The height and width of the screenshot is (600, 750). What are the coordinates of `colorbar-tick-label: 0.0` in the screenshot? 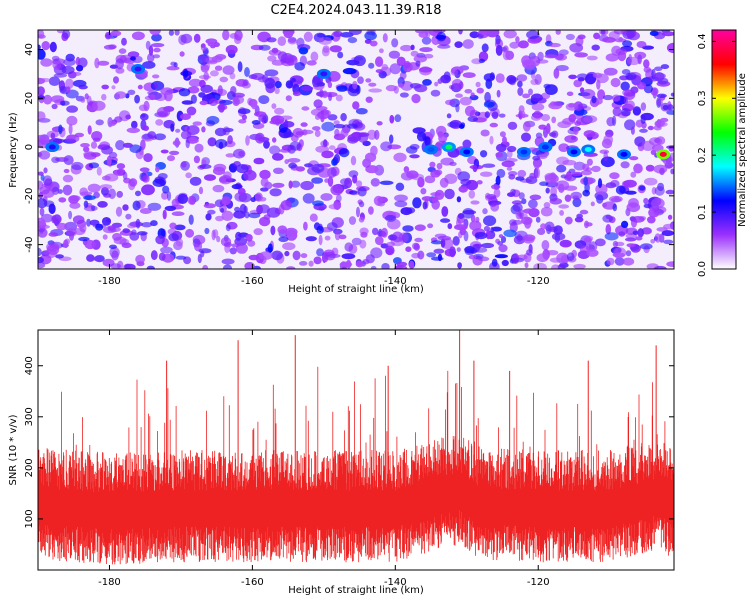 It's located at (702, 269).